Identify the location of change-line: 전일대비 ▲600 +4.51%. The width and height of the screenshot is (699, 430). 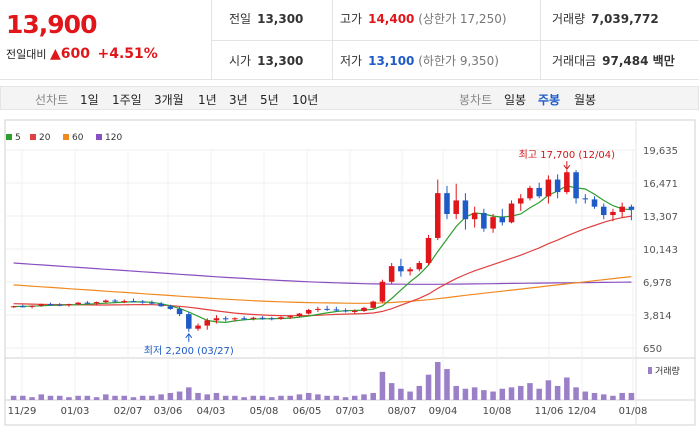
(82, 54).